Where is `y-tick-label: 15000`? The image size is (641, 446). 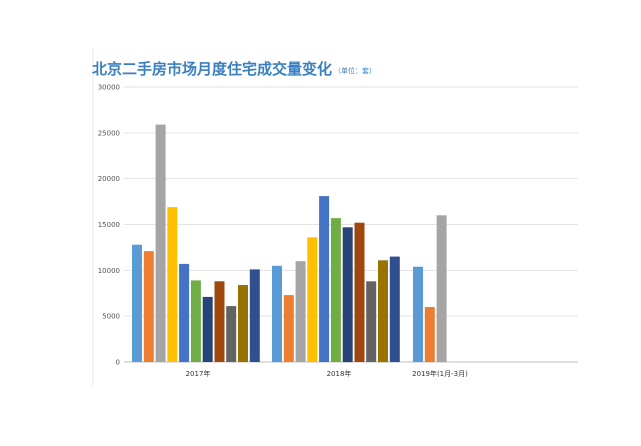 y-tick-label: 15000 is located at coordinates (109, 225).